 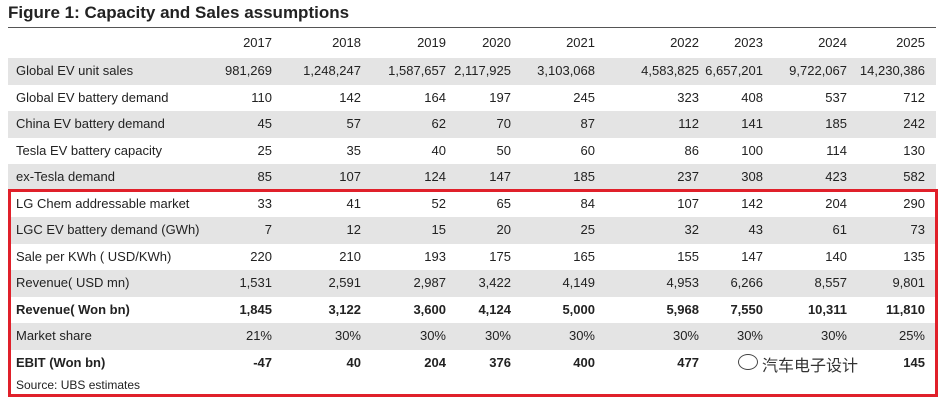 I want to click on table-cell: 2,117,925, so click(x=482, y=70).